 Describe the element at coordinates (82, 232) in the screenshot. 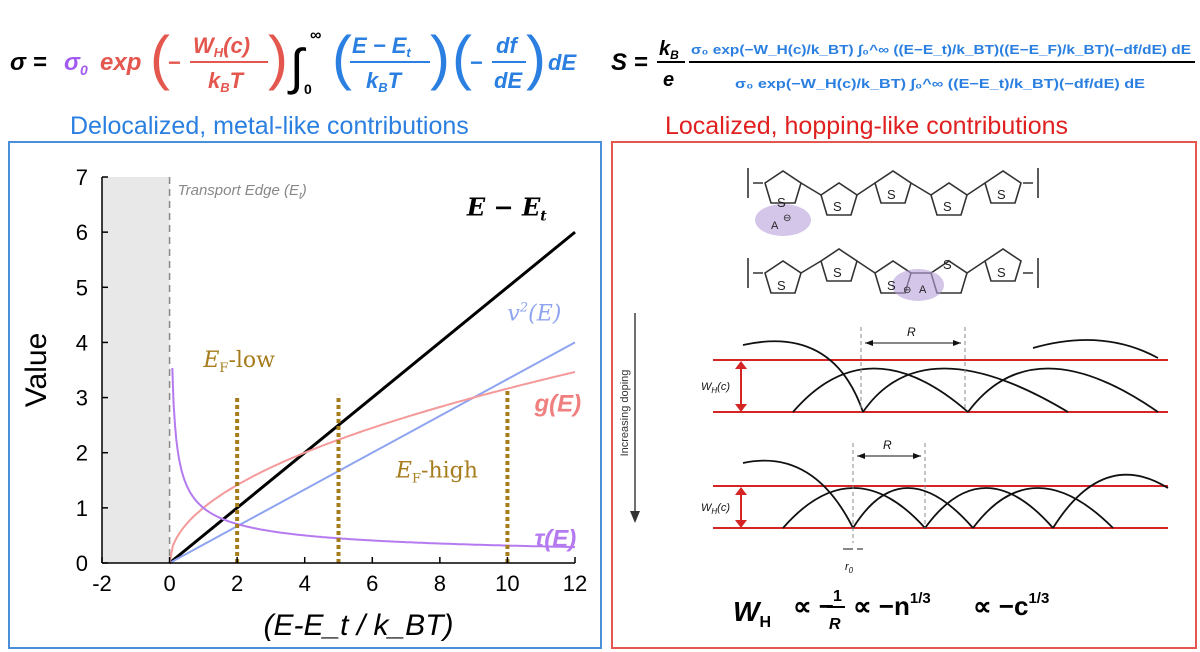

I see `y-tick-label: 6` at that location.